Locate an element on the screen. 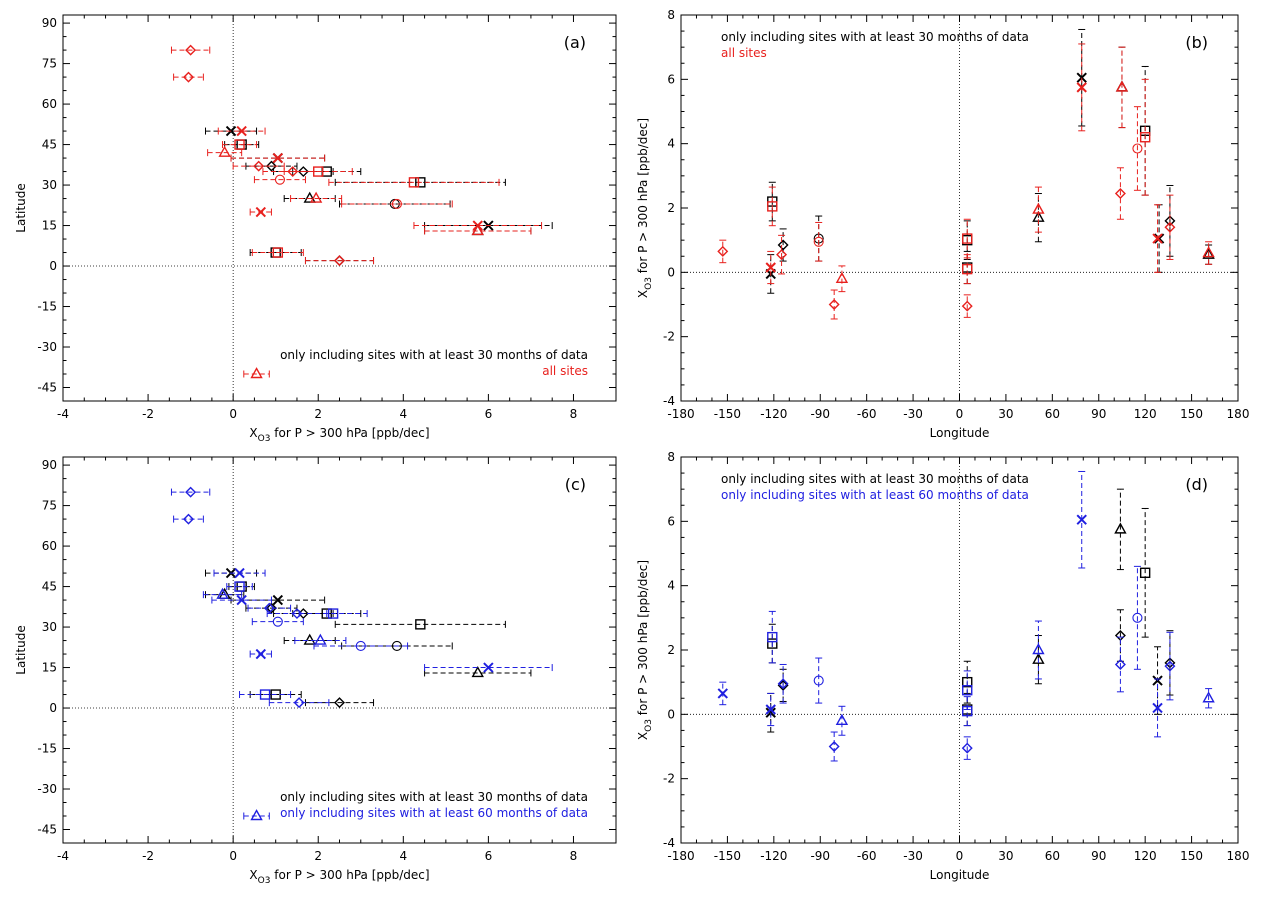 This screenshot has height=902, width=1261. y-tick-label: 30 is located at coordinates (49, 627).